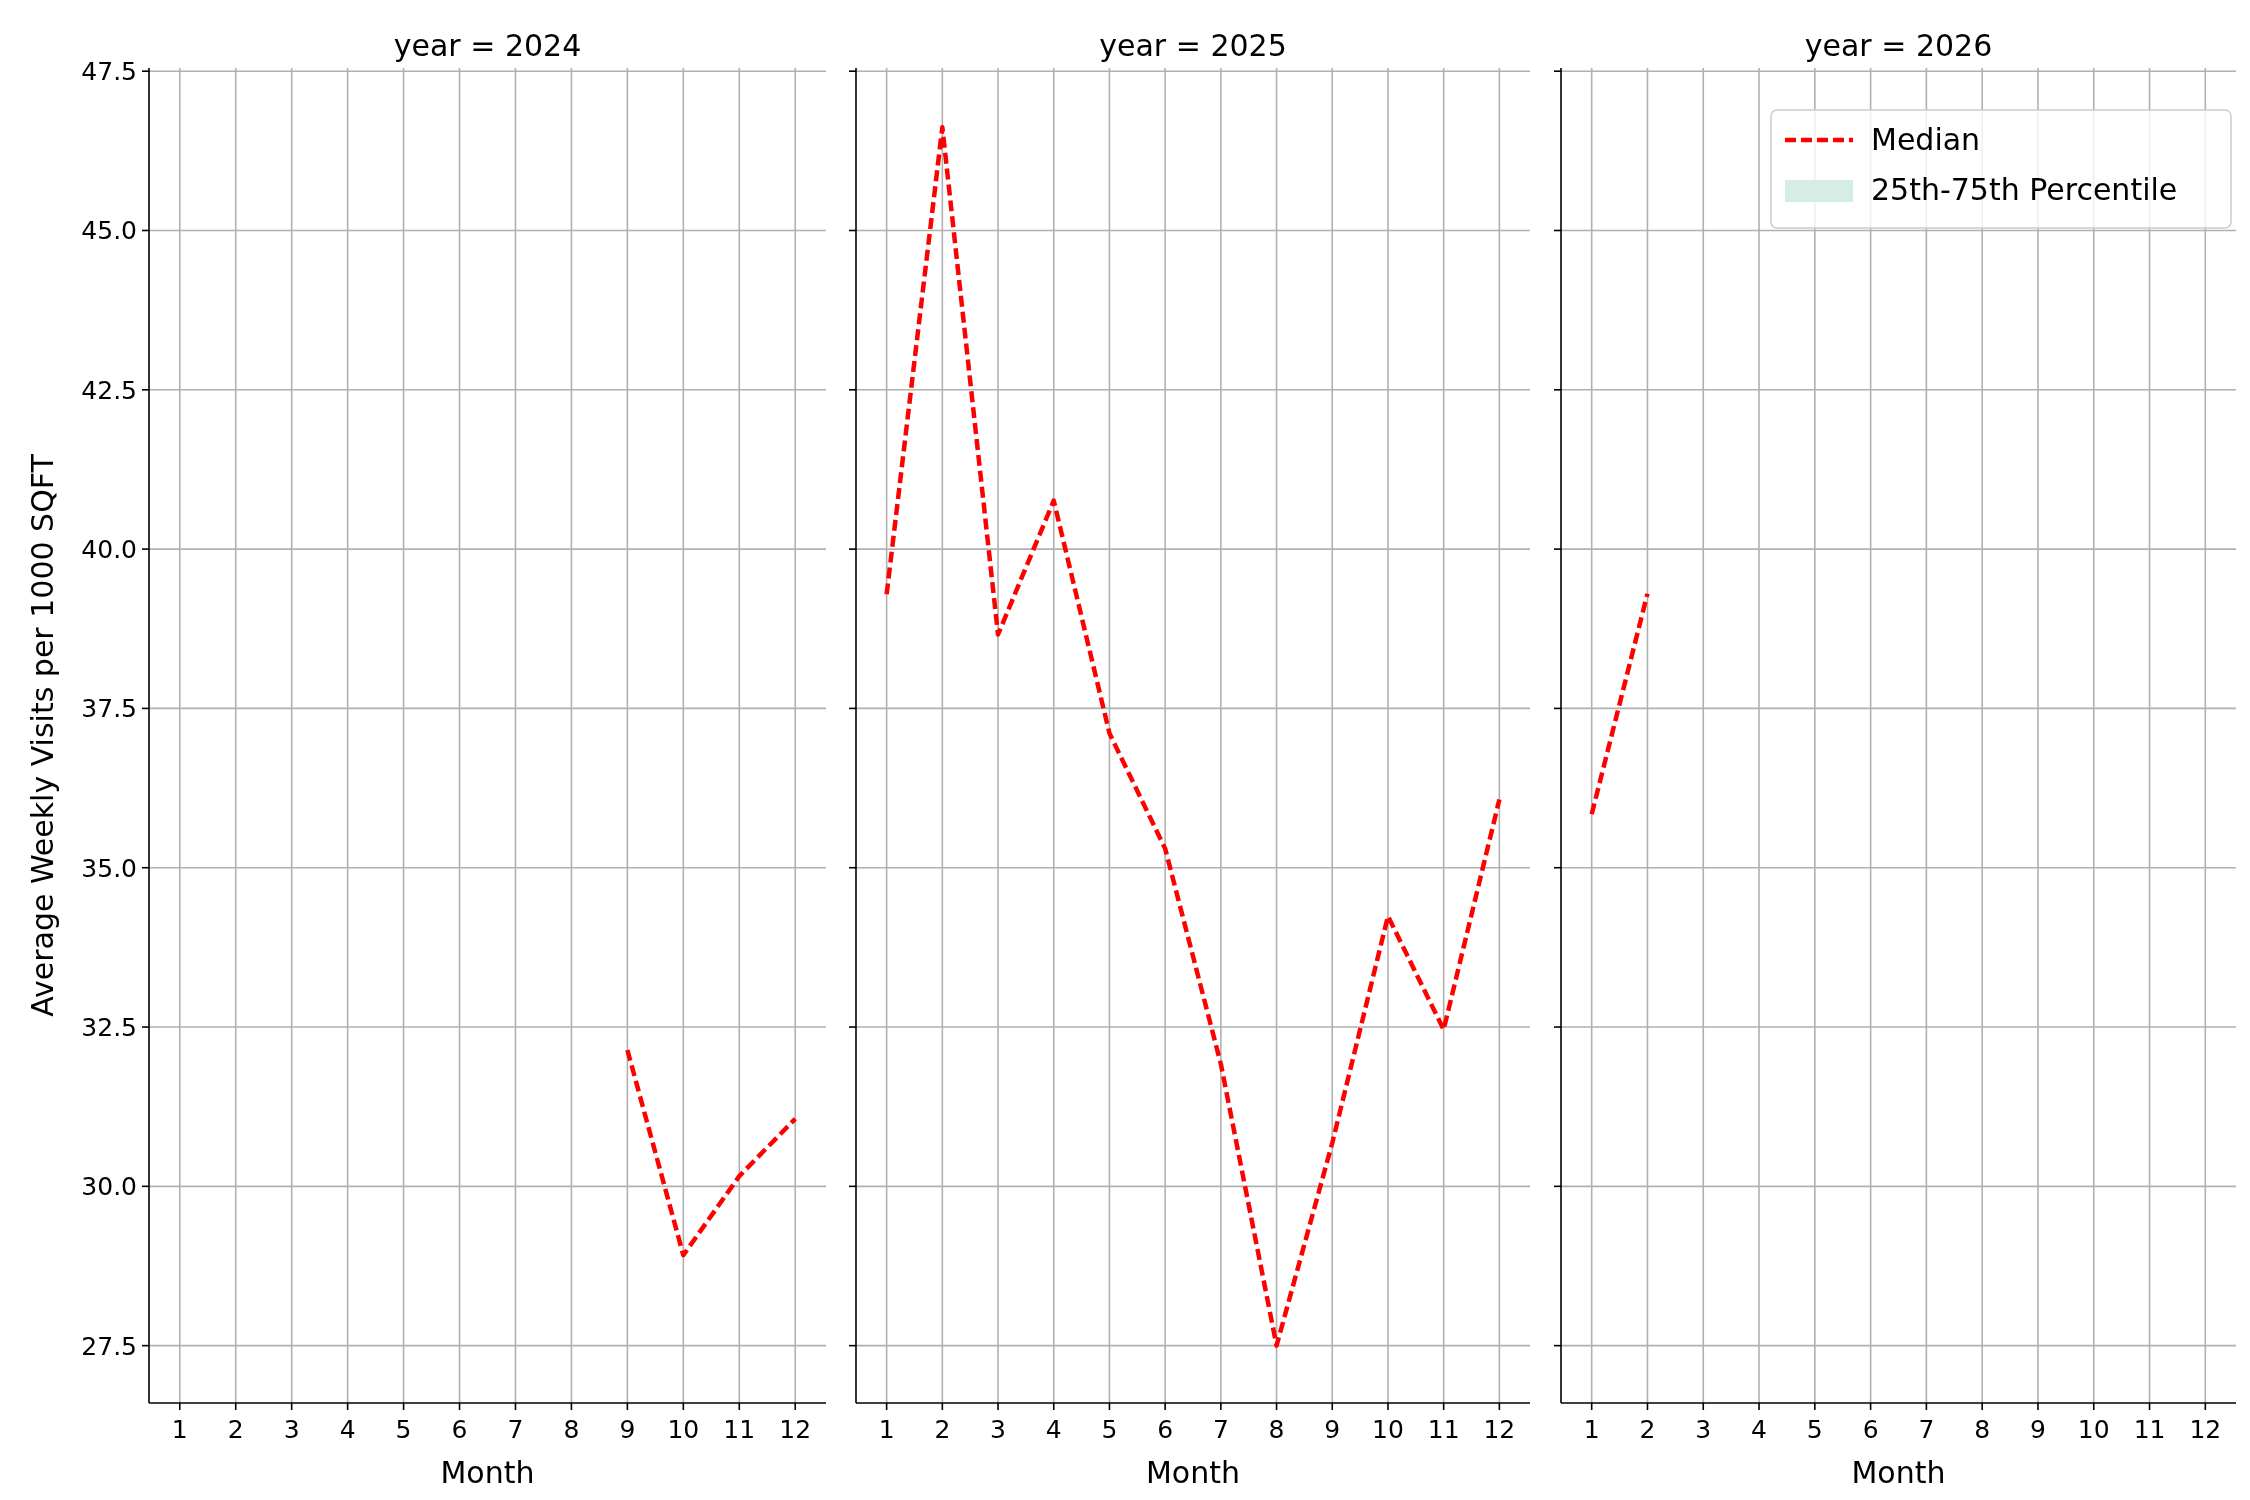  I want to click on y-tick-label: 35.0, so click(109, 868).